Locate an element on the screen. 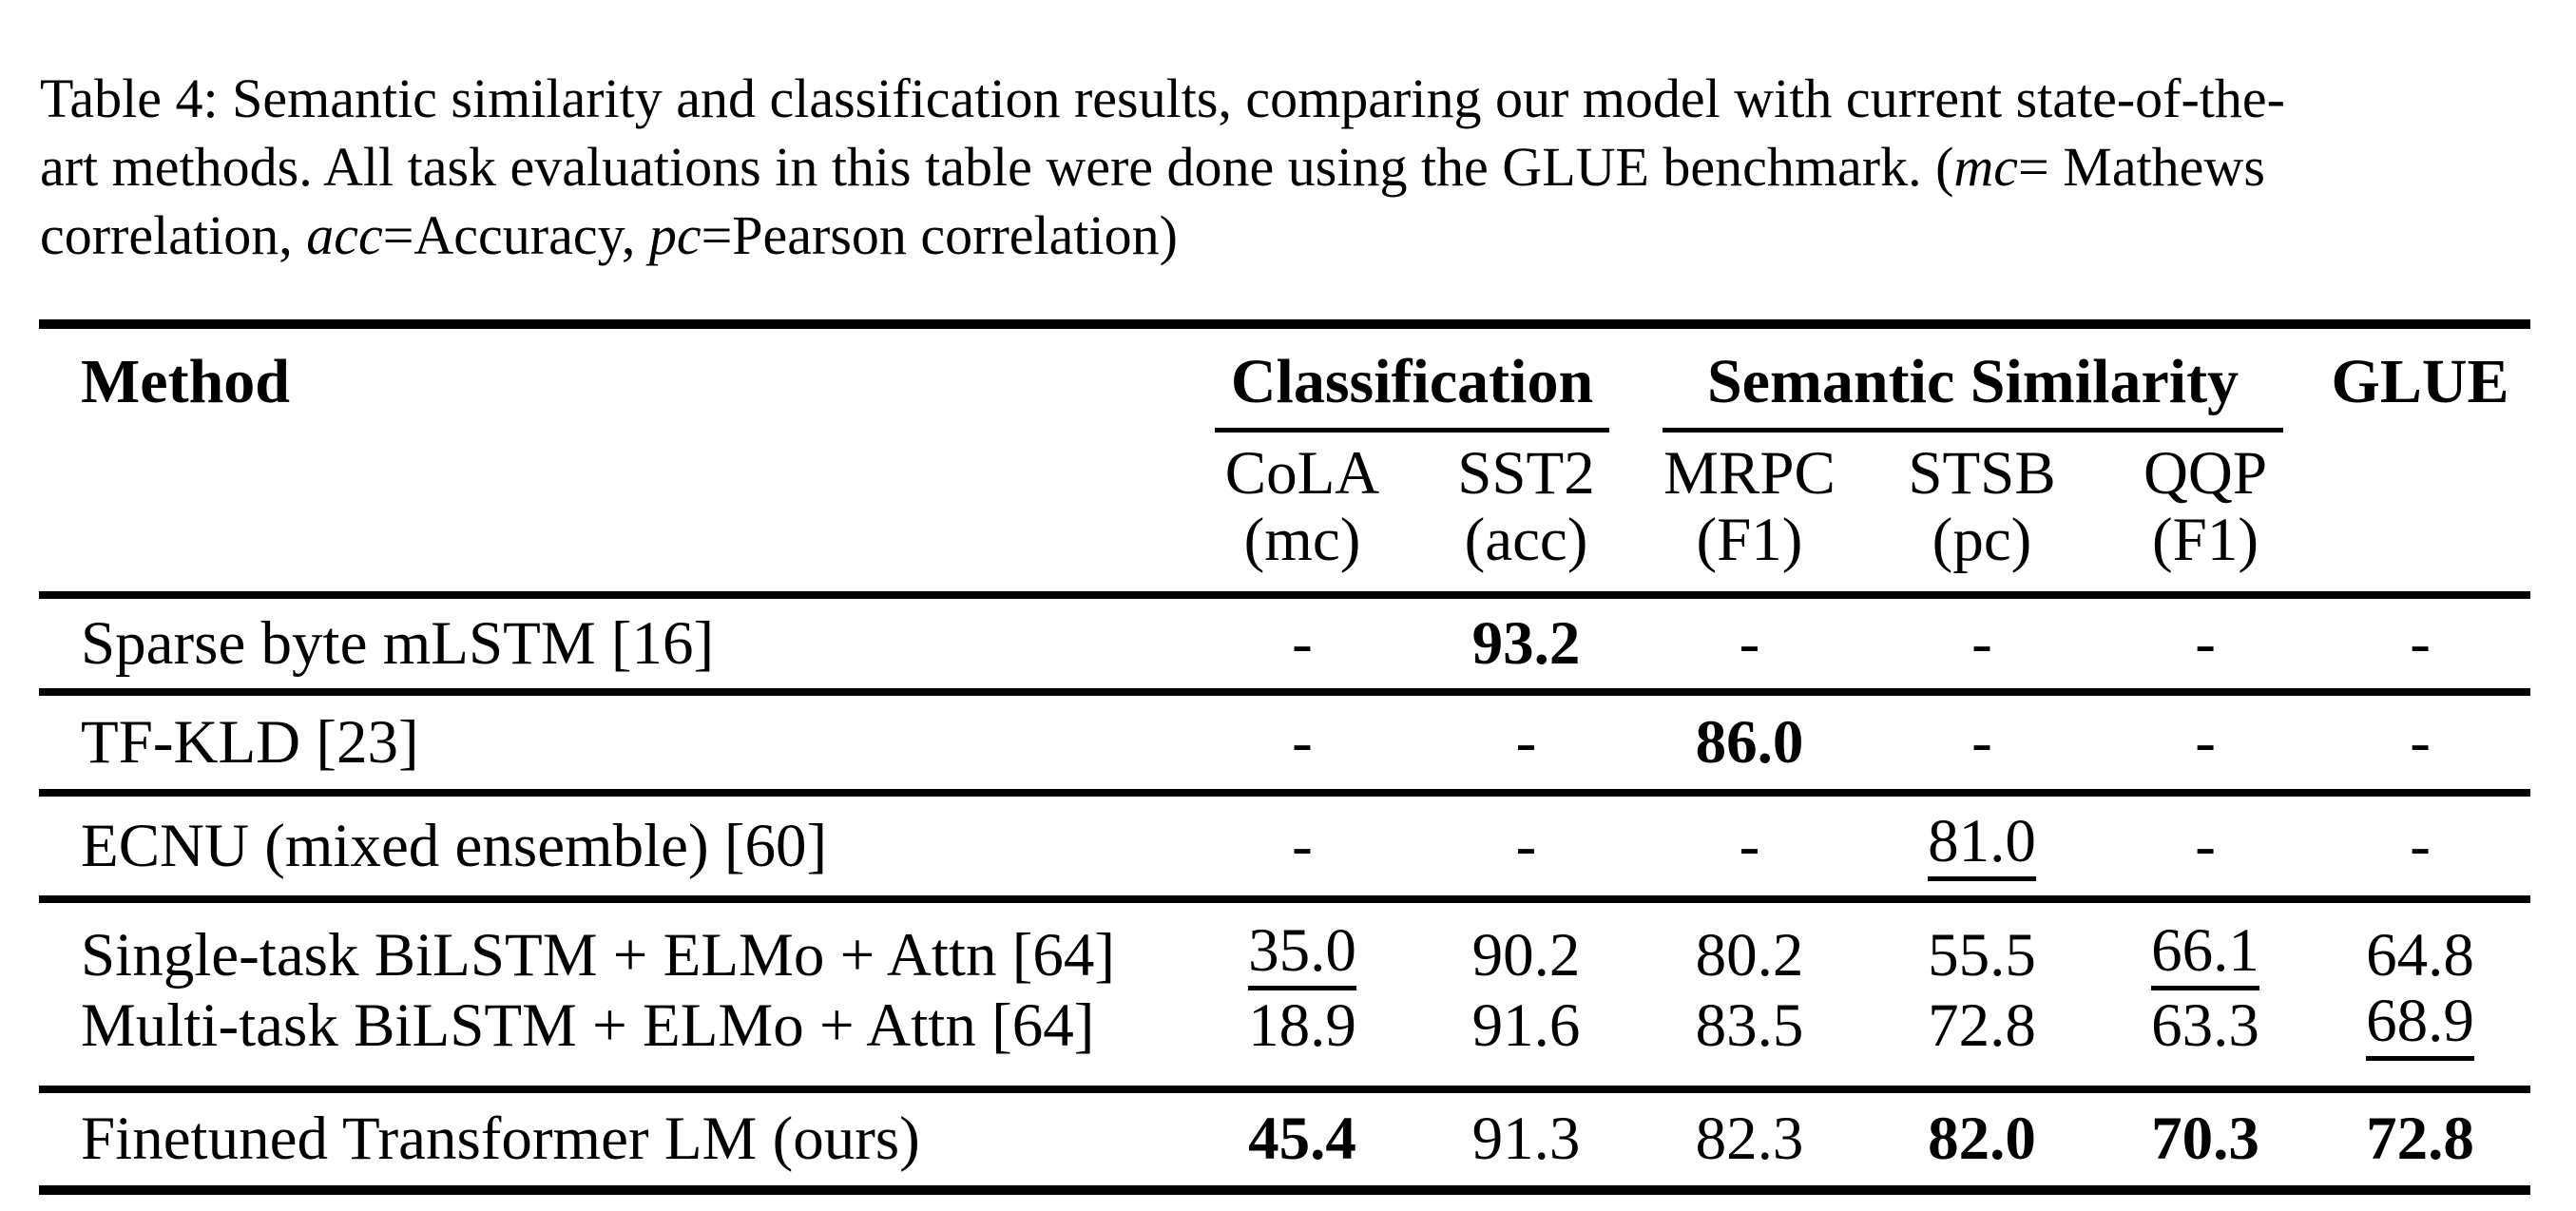 This screenshot has height=1211, width=2576. value: 45.4 is located at coordinates (1302, 1139).